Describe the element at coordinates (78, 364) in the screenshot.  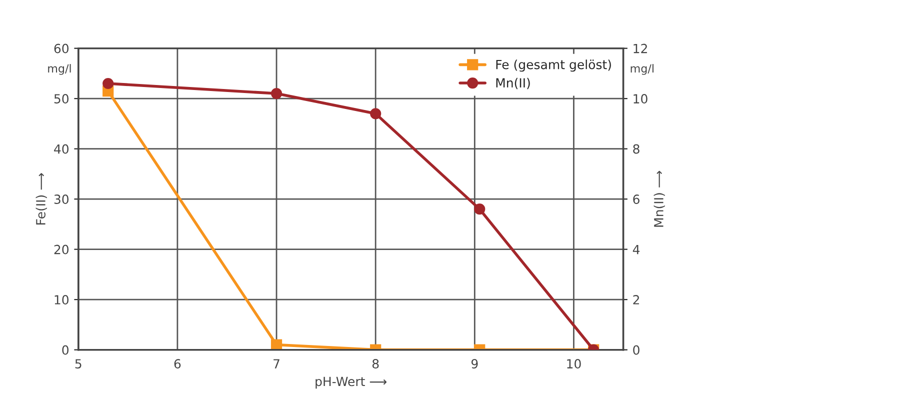
I see `x-tick-label: 5` at that location.